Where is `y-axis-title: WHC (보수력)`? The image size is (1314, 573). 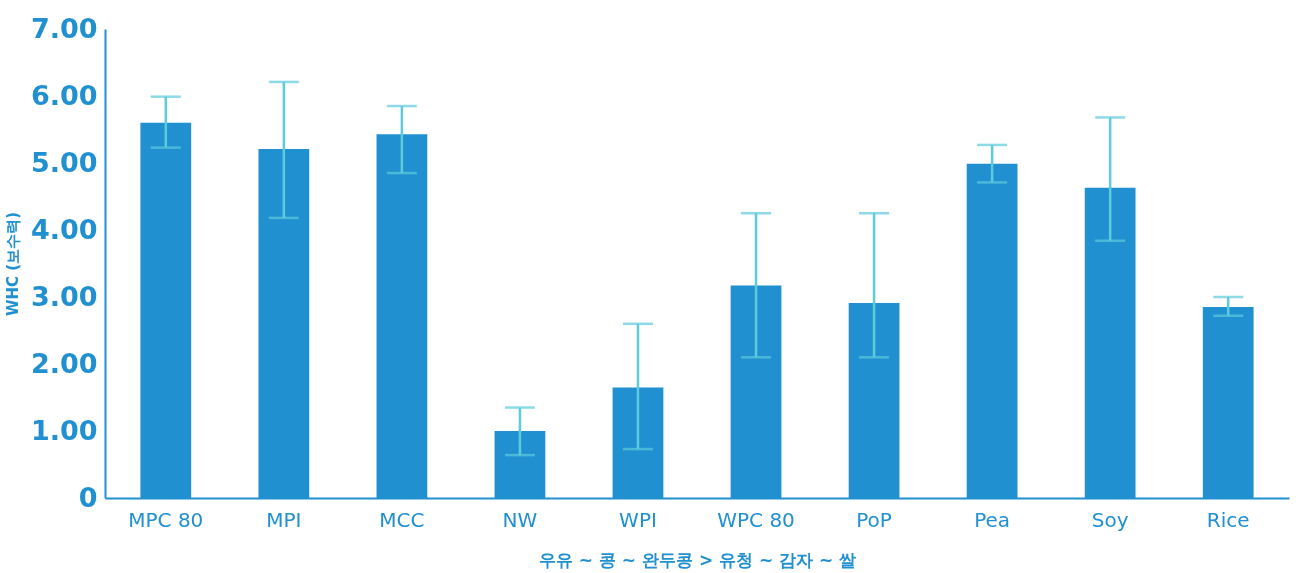 y-axis-title: WHC (보수력) is located at coordinates (12, 264).